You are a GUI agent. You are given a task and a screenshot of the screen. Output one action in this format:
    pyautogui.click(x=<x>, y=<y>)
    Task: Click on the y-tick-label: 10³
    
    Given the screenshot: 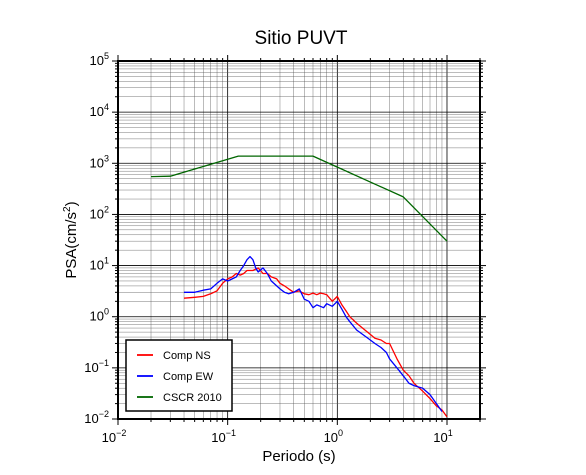 What is the action you would take?
    pyautogui.click(x=99, y=161)
    